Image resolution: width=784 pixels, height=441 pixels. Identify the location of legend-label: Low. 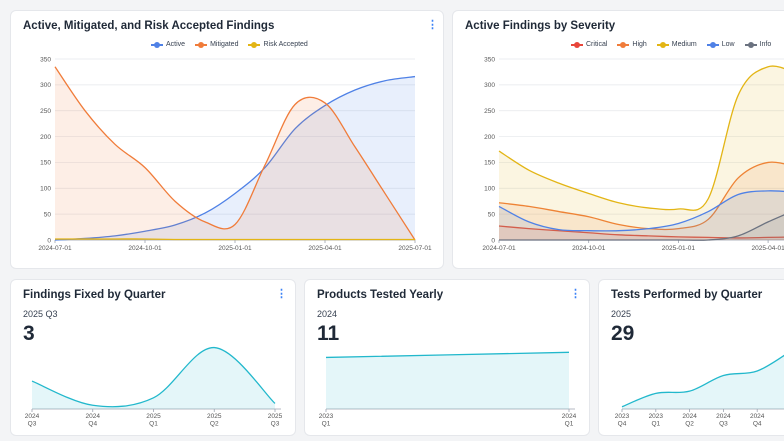
(728, 44).